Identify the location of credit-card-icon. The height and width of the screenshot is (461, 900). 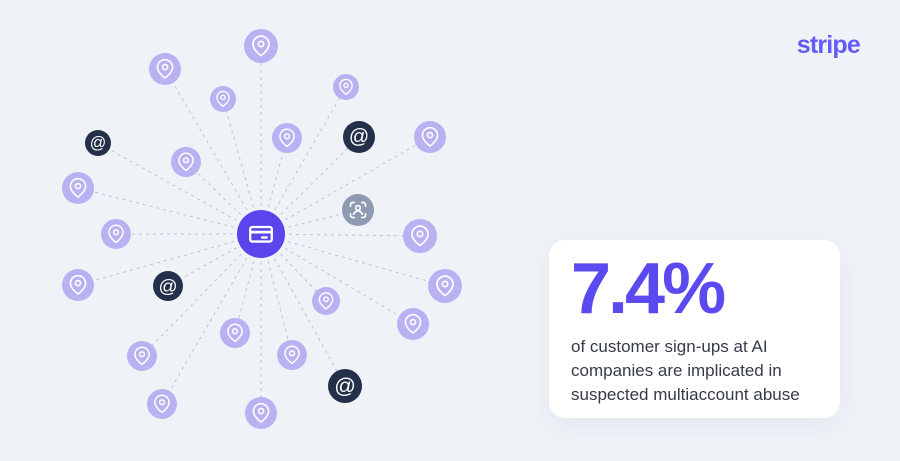
(261, 234).